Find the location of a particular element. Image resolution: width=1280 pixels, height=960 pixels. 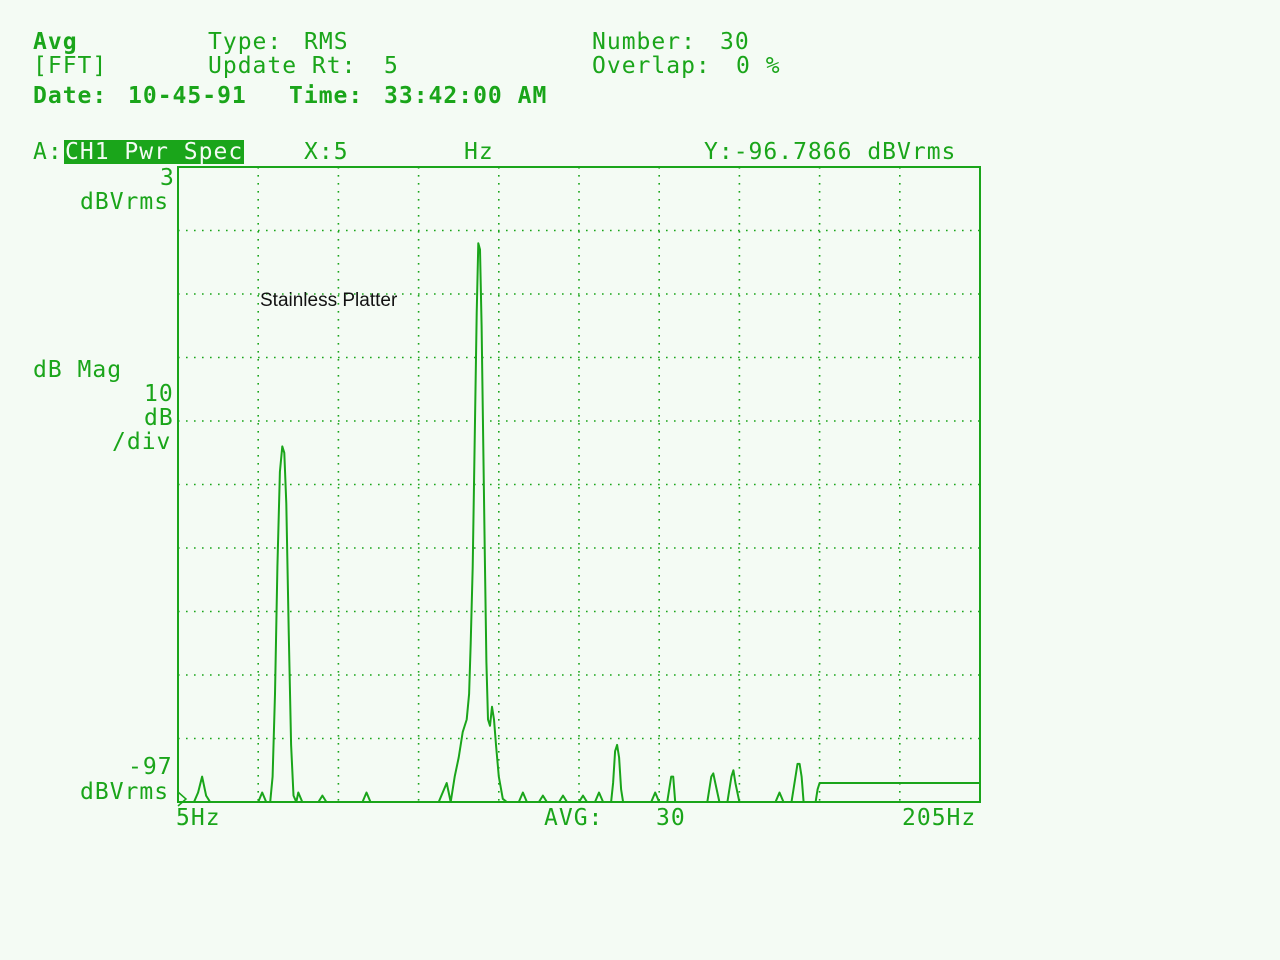

x-start-label: 5Hz is located at coordinates (198, 818).